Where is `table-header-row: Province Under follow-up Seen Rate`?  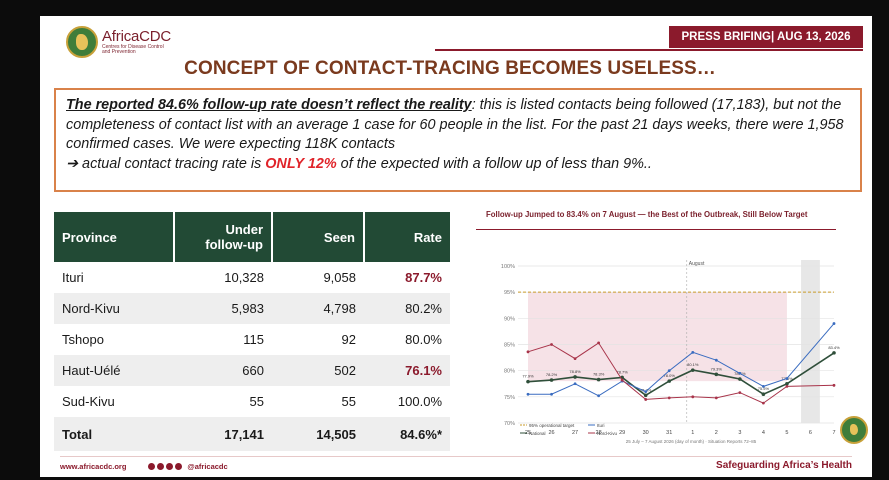
table-header-row: Province Under follow-up Seen Rate is located at coordinates (252, 237).